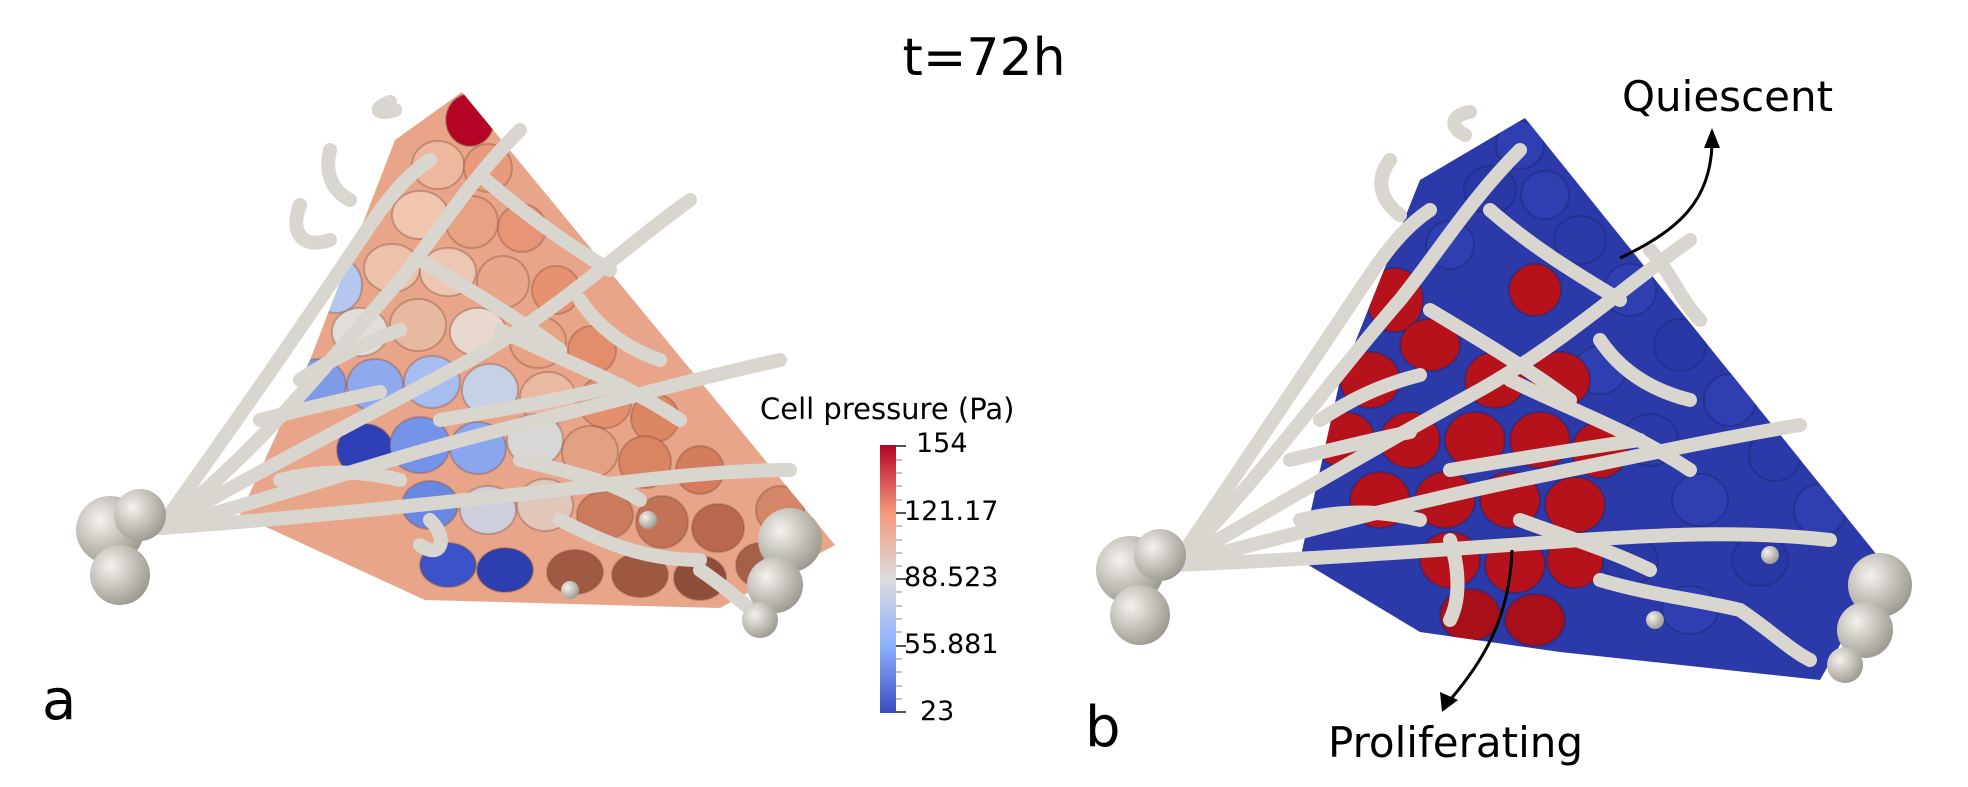 The height and width of the screenshot is (787, 1968). Describe the element at coordinates (937, 711) in the screenshot. I see `colorbar-tick-label: 23` at that location.